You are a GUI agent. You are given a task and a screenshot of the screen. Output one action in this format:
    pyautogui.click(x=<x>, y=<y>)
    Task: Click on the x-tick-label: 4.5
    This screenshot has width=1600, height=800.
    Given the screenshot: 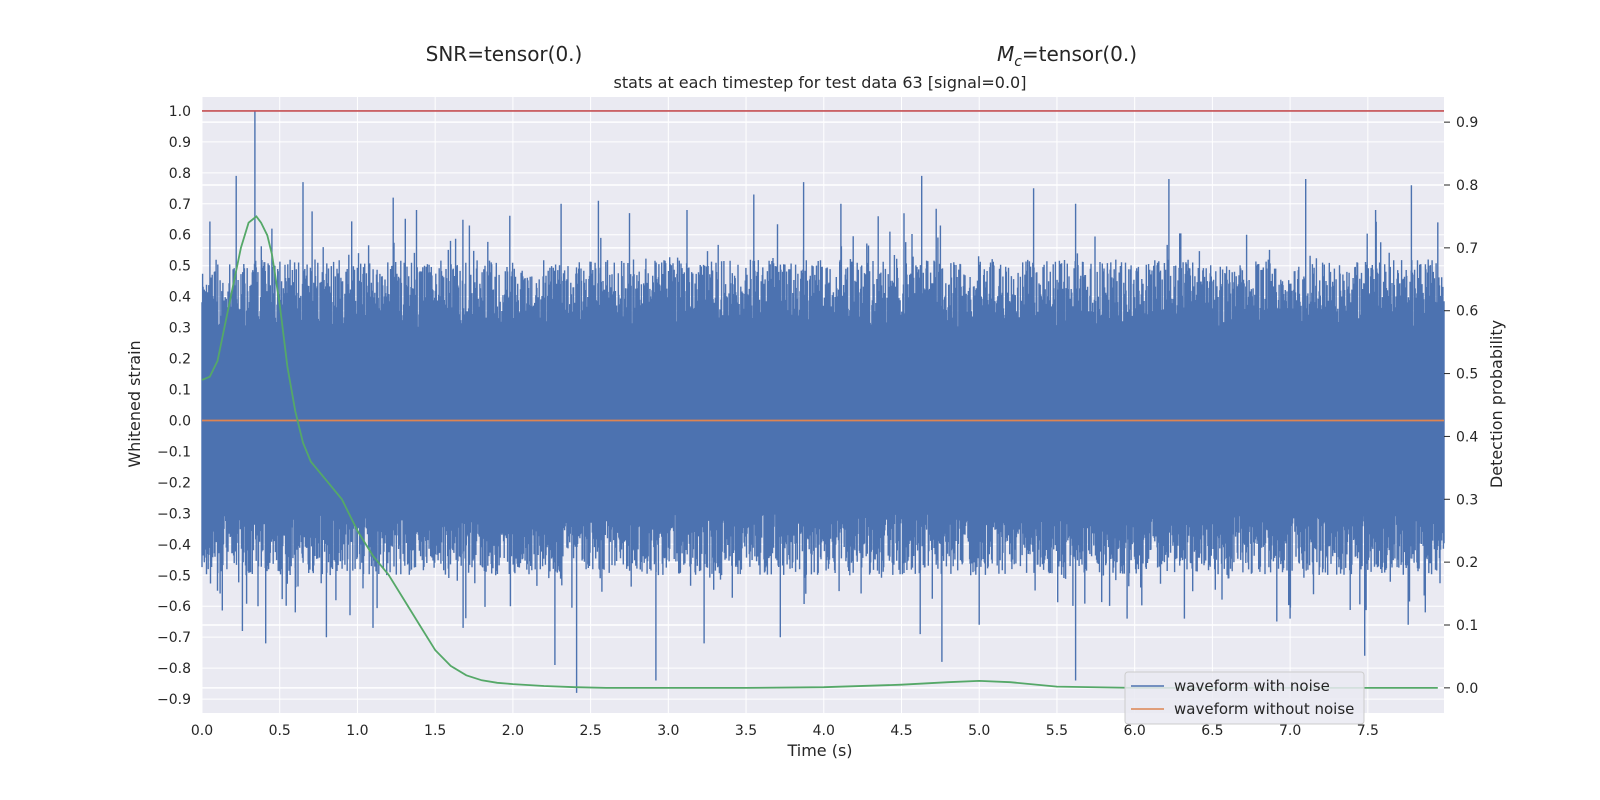 What is the action you would take?
    pyautogui.click(x=901, y=731)
    